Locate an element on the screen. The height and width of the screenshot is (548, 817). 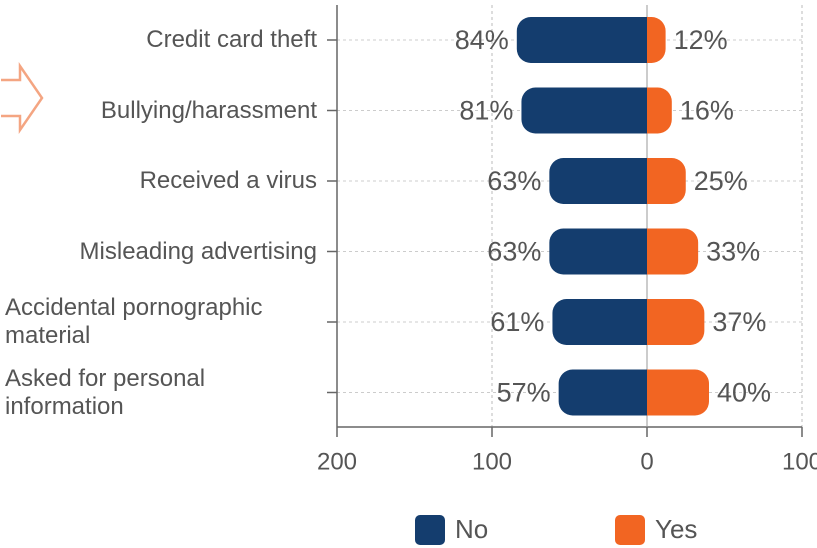
value-label: 25% is located at coordinates (721, 181).